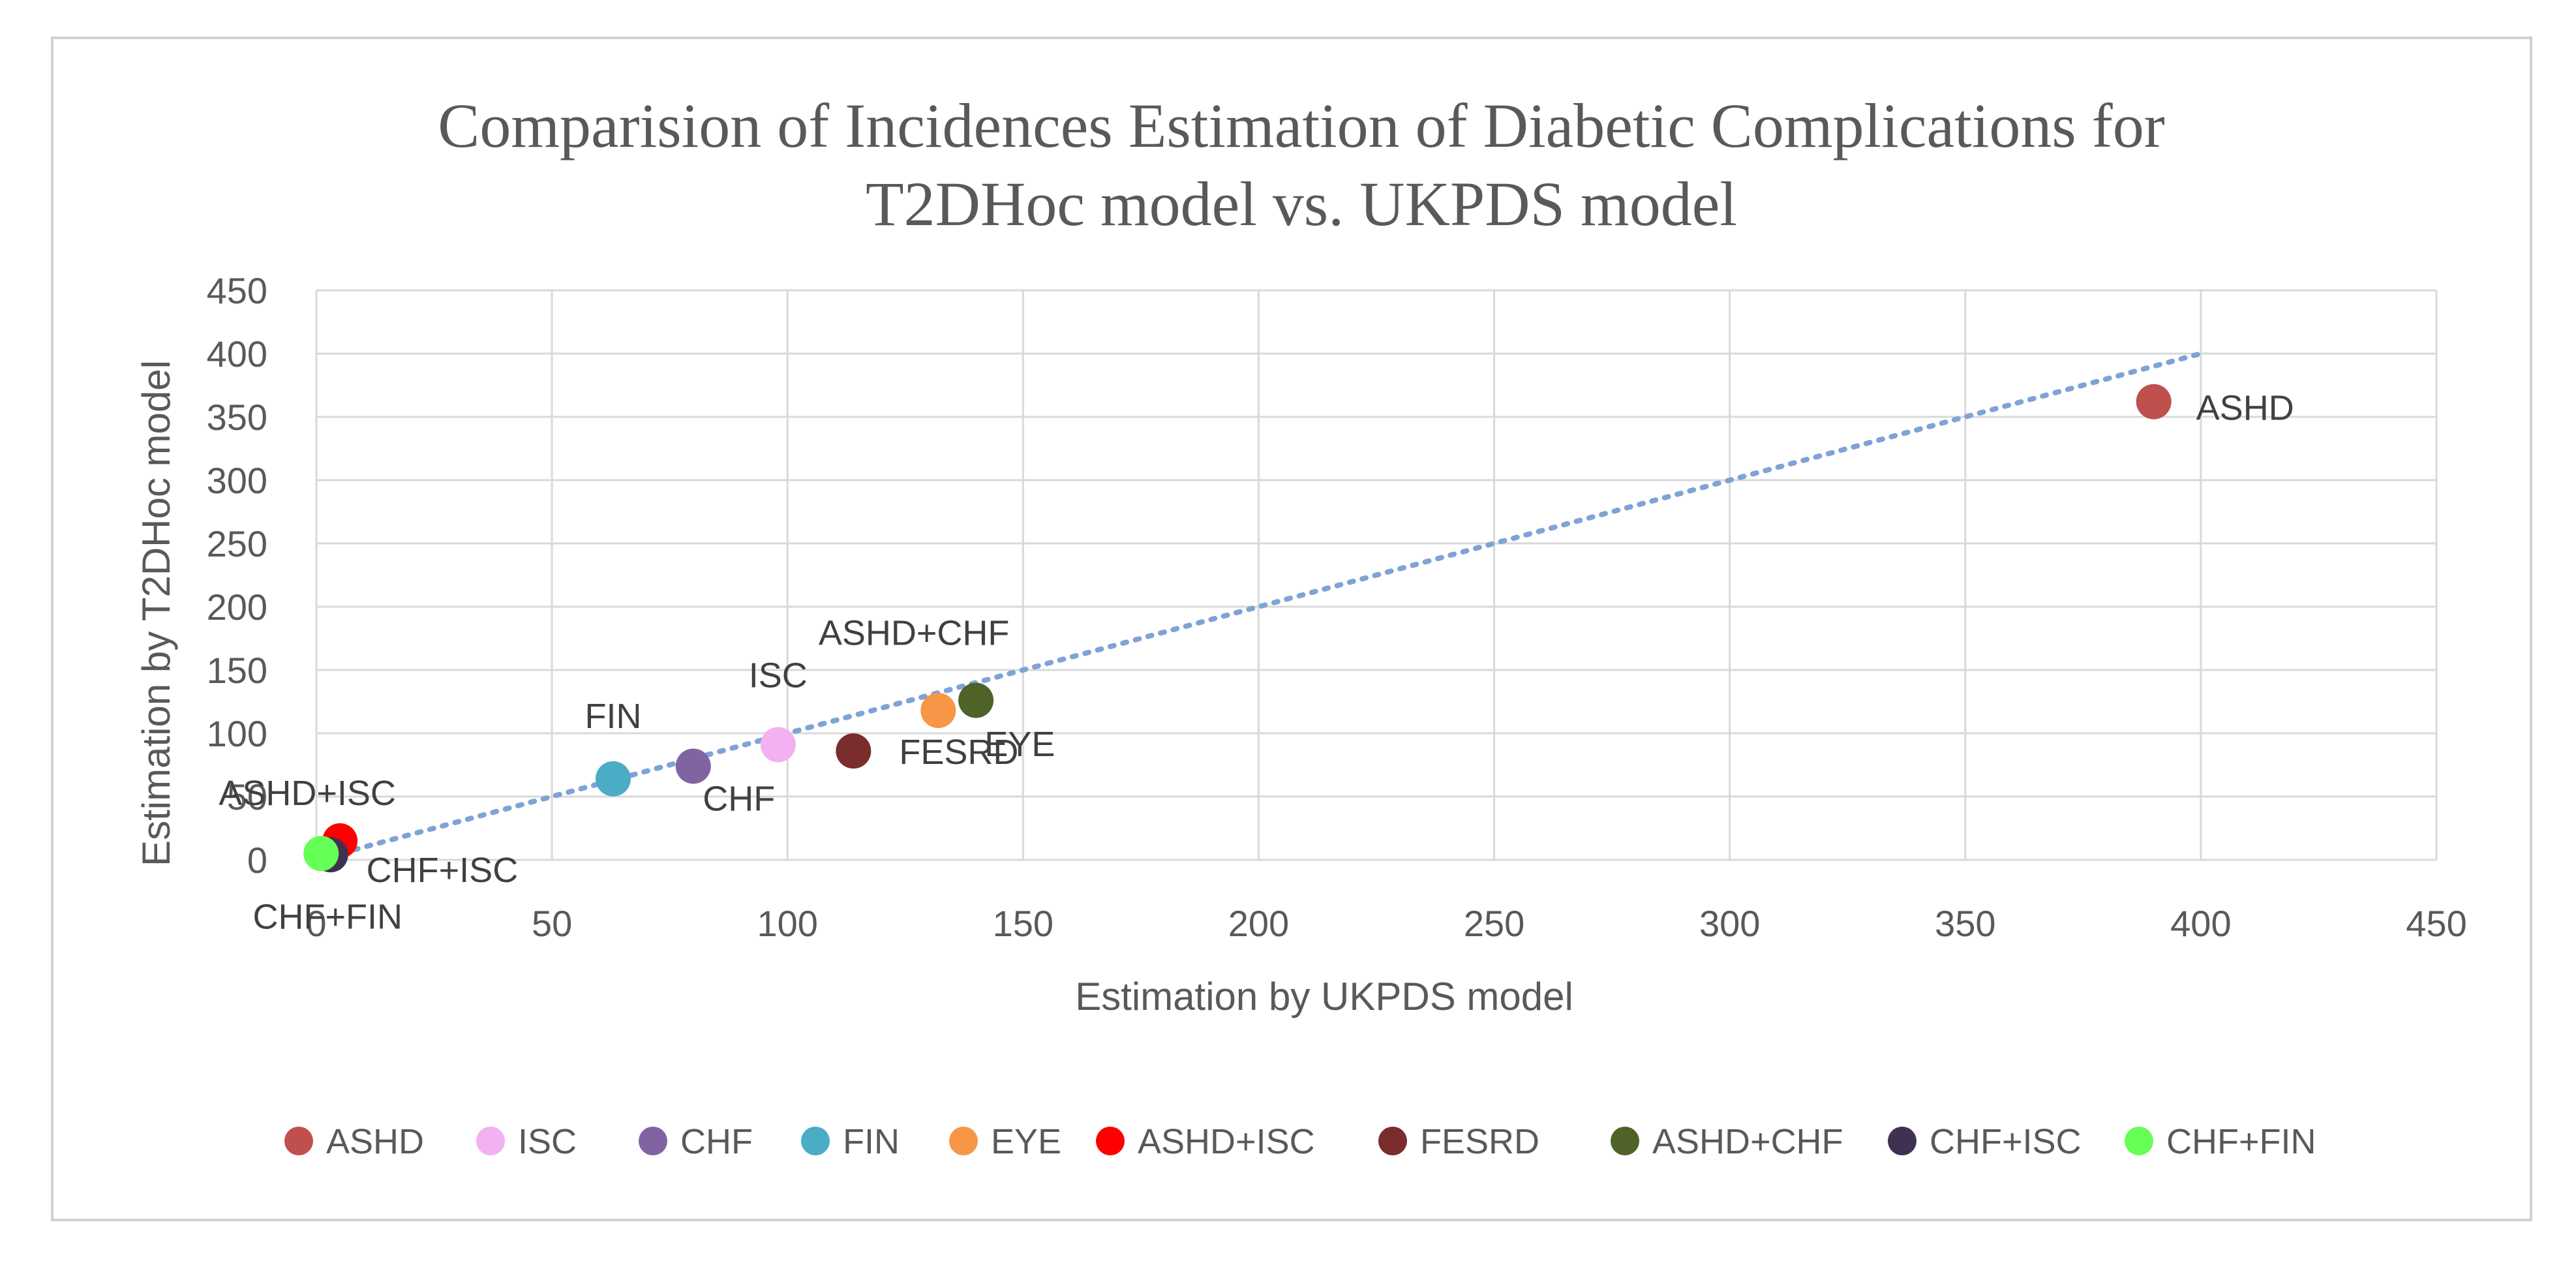 Image resolution: width=2576 pixels, height=1263 pixels. Describe the element at coordinates (1259, 923) in the screenshot. I see `x-tick-label: 200` at that location.